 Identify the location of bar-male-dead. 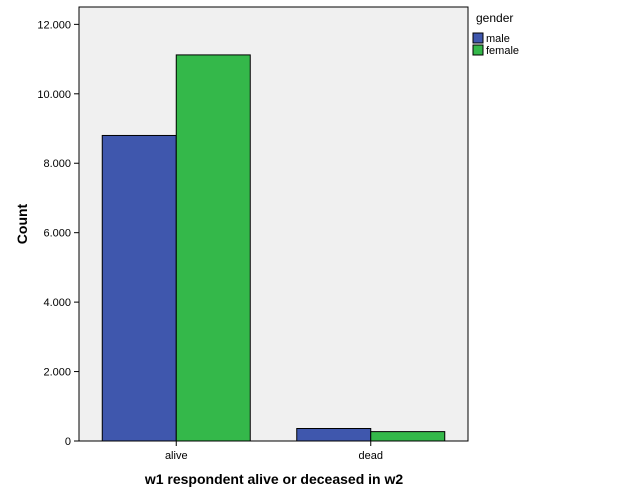
(334, 435).